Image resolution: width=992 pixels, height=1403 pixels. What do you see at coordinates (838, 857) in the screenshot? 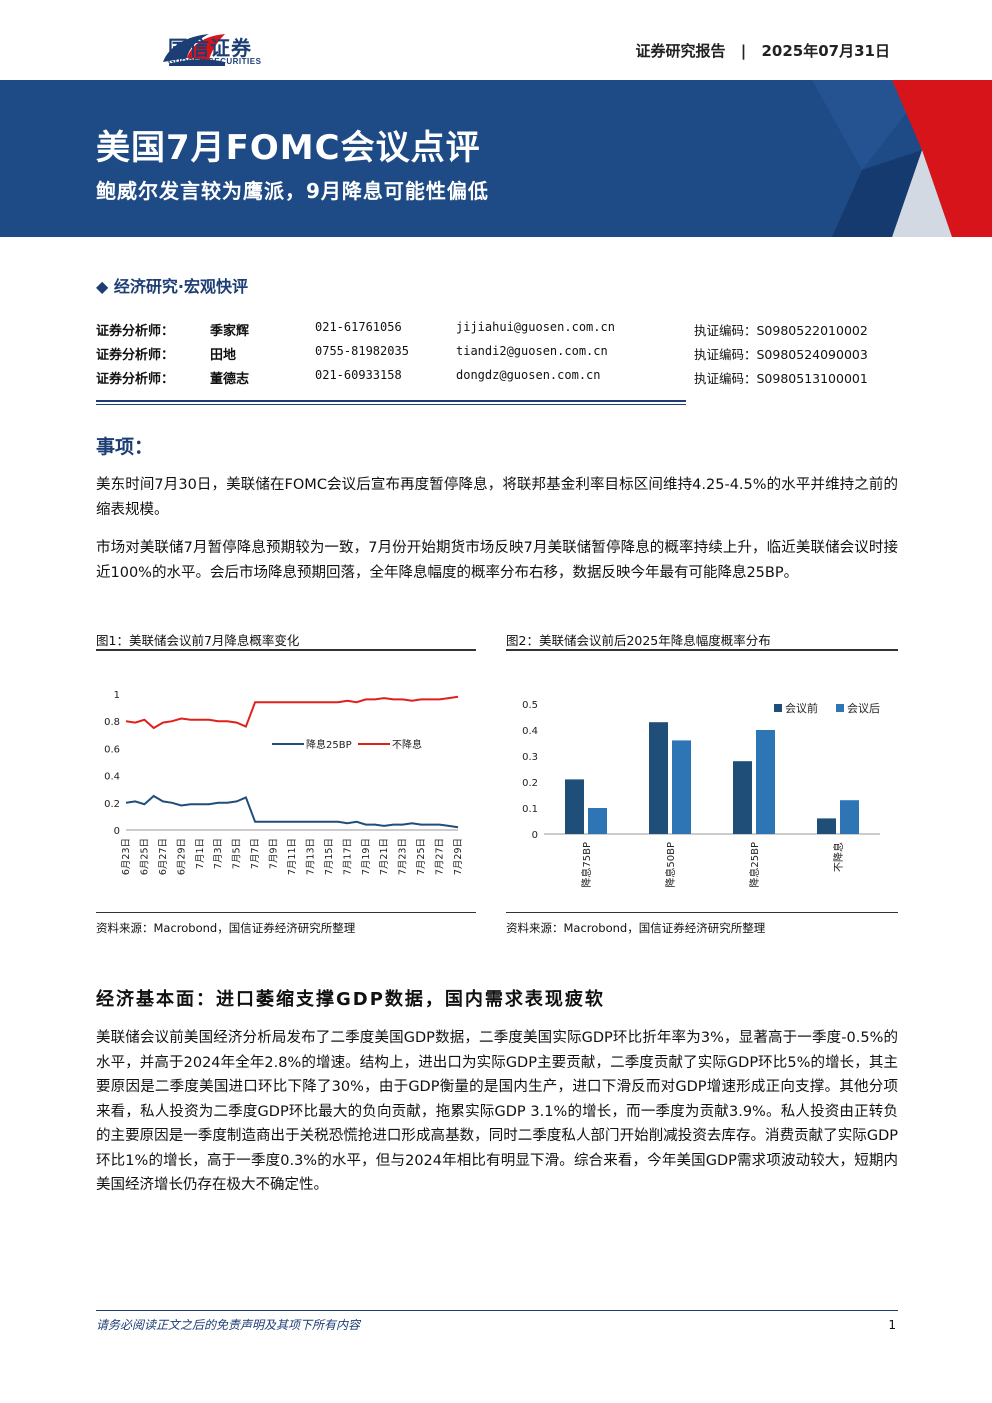
I see `x-tick-label: 不降息` at bounding box center [838, 857].